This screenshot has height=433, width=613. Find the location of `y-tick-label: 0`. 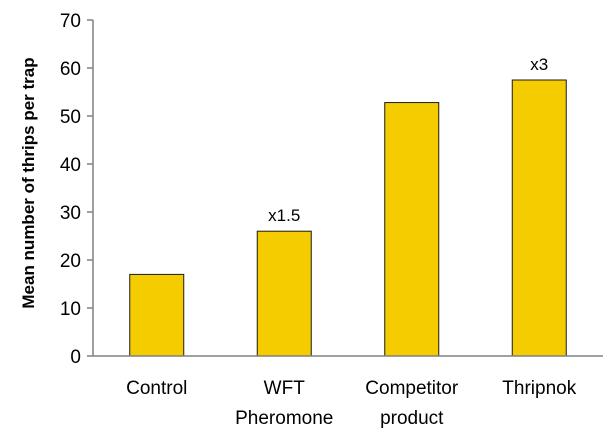

y-tick-label: 0 is located at coordinates (75, 357).